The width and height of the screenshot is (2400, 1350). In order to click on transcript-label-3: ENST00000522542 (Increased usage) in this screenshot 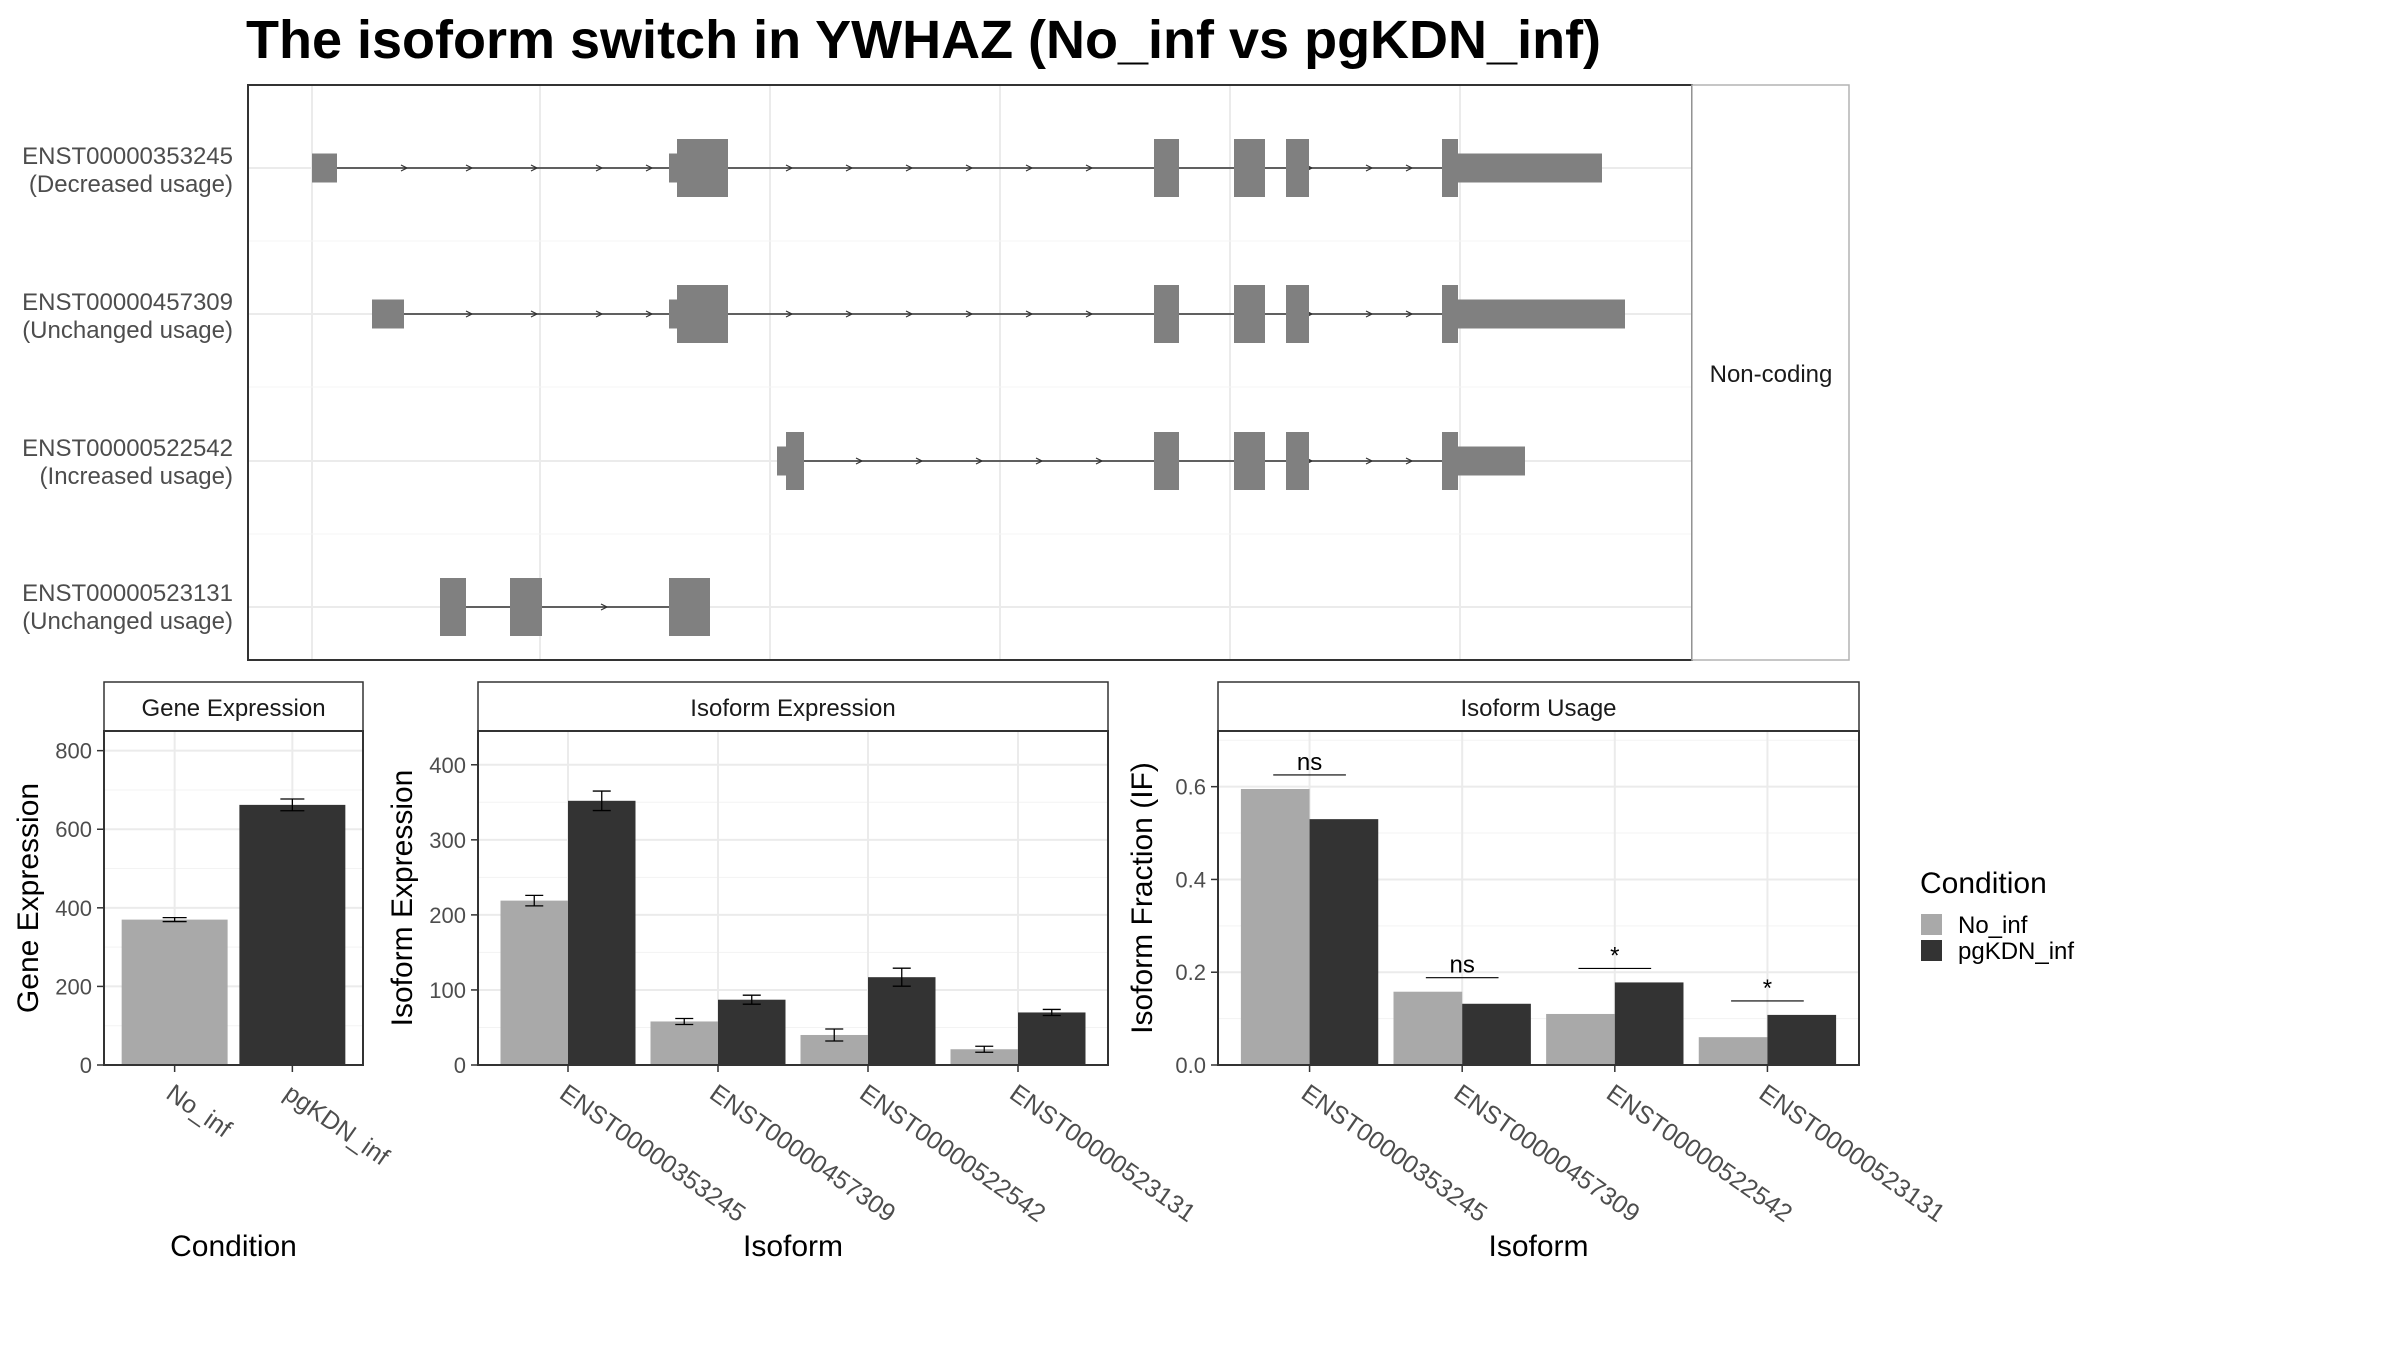, I will do `click(127, 462)`.